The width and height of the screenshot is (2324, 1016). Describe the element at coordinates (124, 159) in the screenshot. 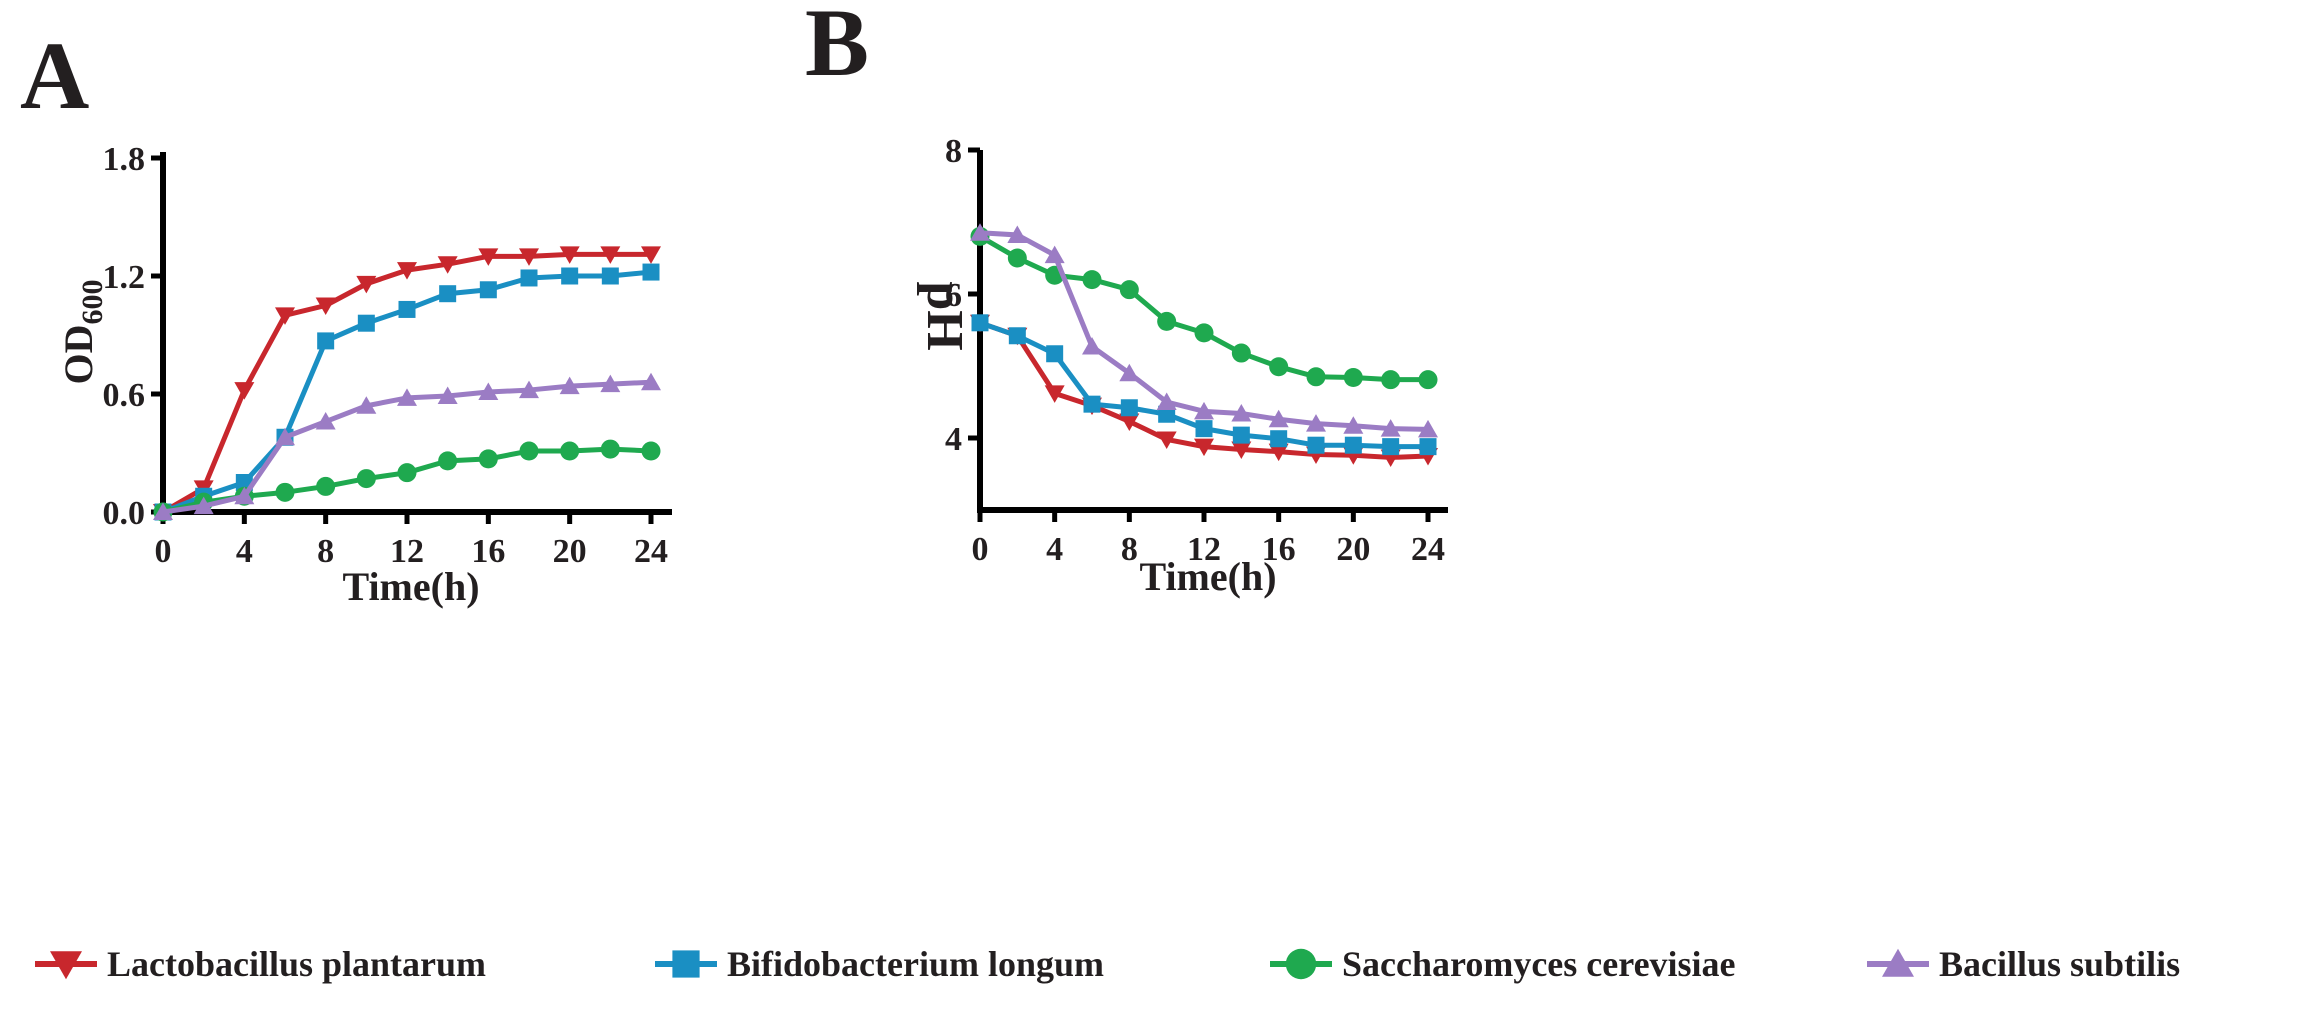

I see `panel-a-y-tick-label: 1.8` at that location.